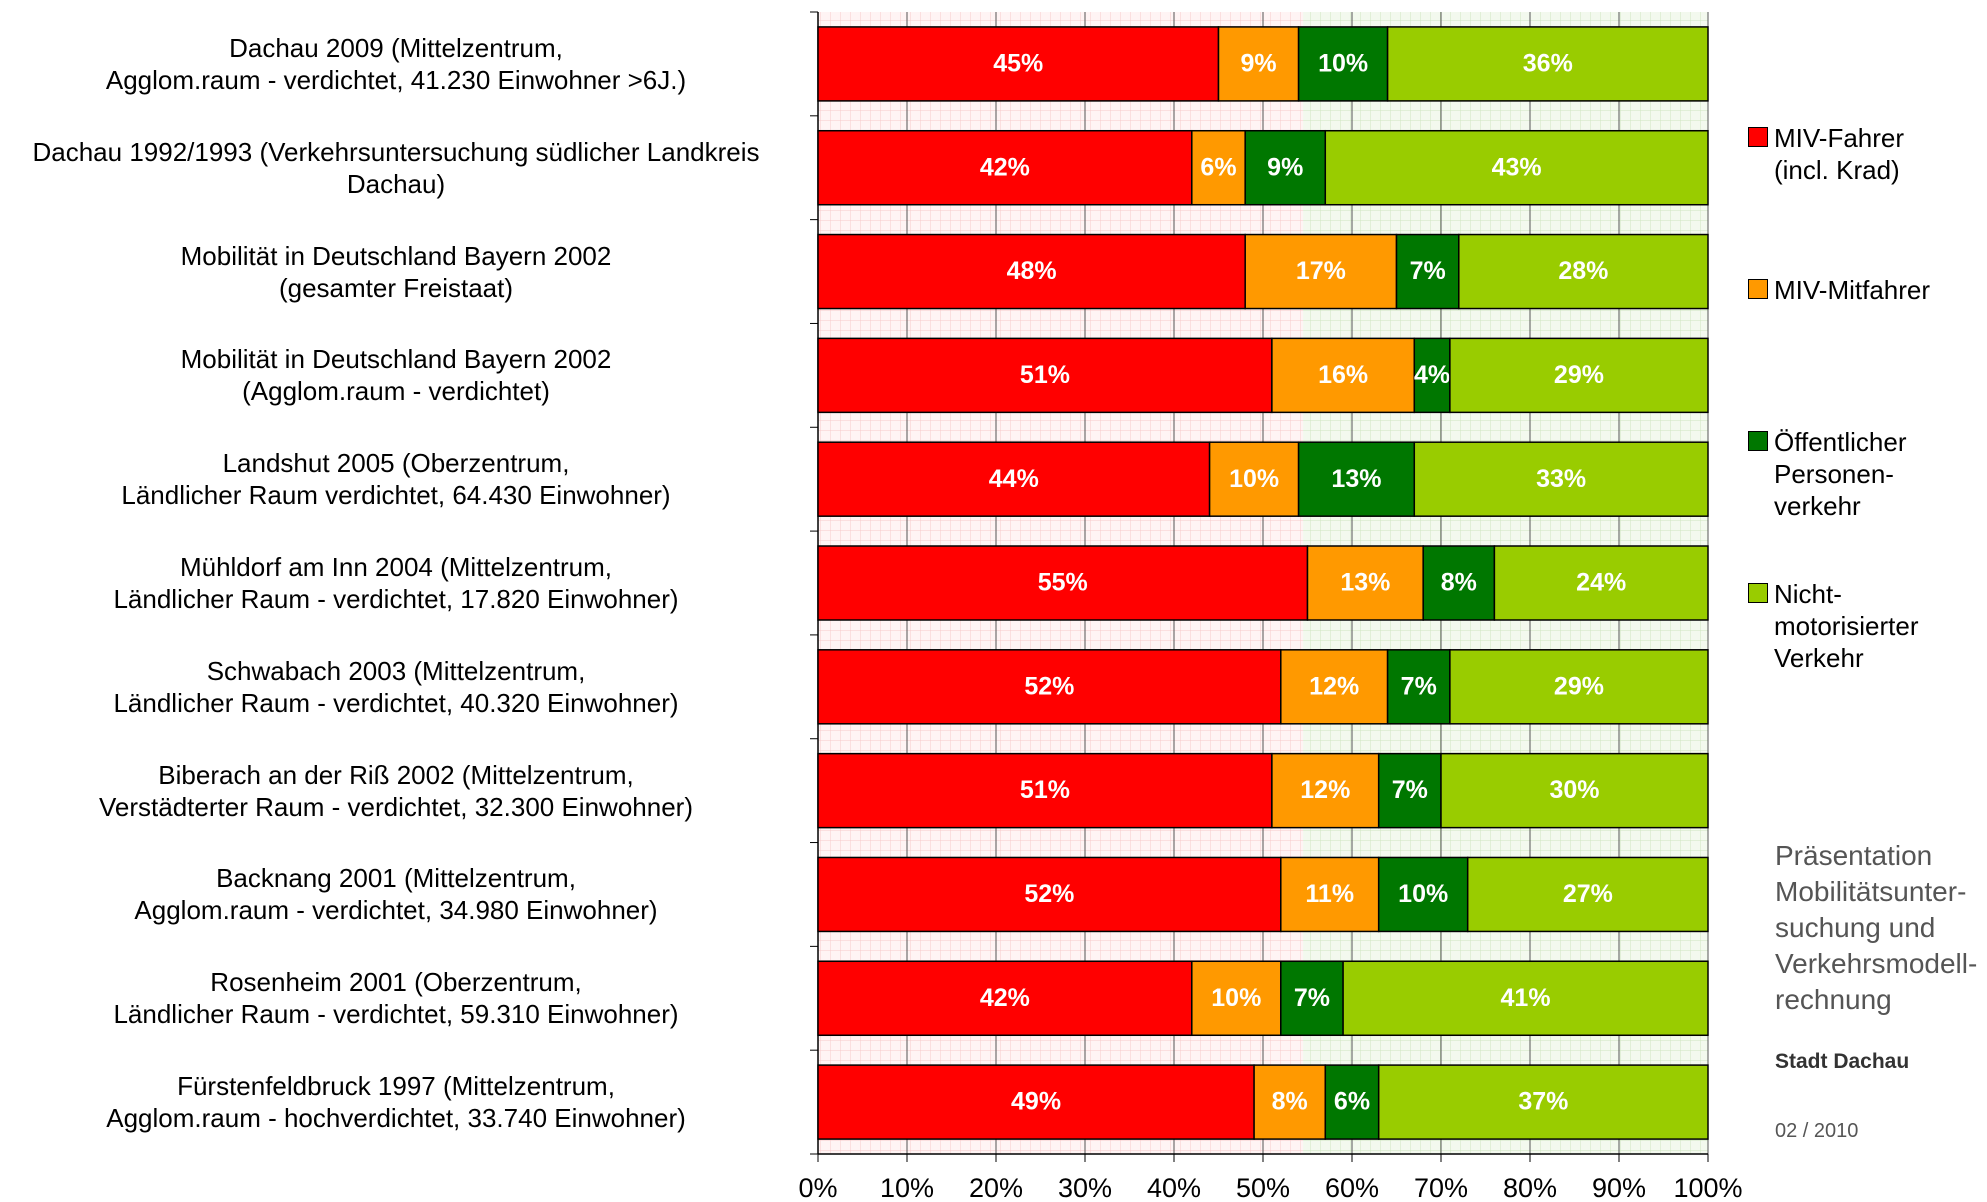 The image size is (1987, 1202). Describe the element at coordinates (1036, 1102) in the screenshot. I see `data-label: 49%` at that location.